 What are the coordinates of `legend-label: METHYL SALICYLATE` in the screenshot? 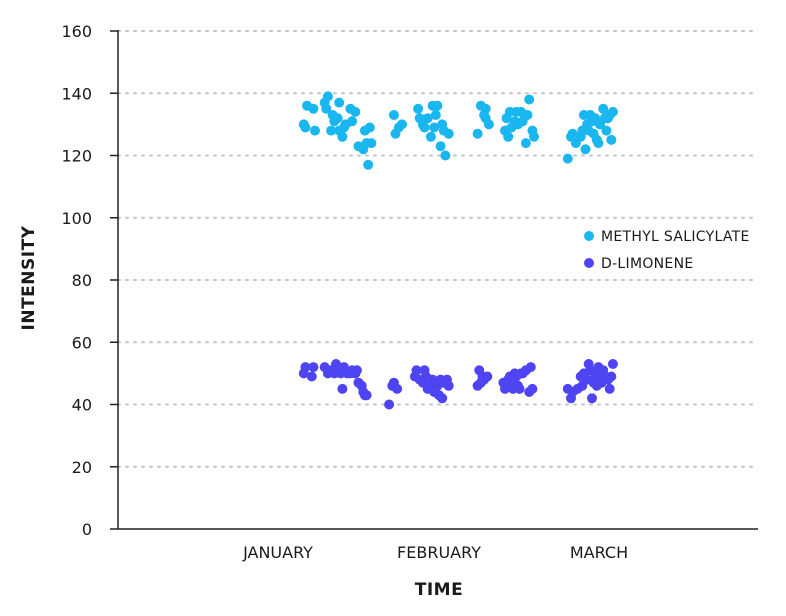 It's located at (675, 237).